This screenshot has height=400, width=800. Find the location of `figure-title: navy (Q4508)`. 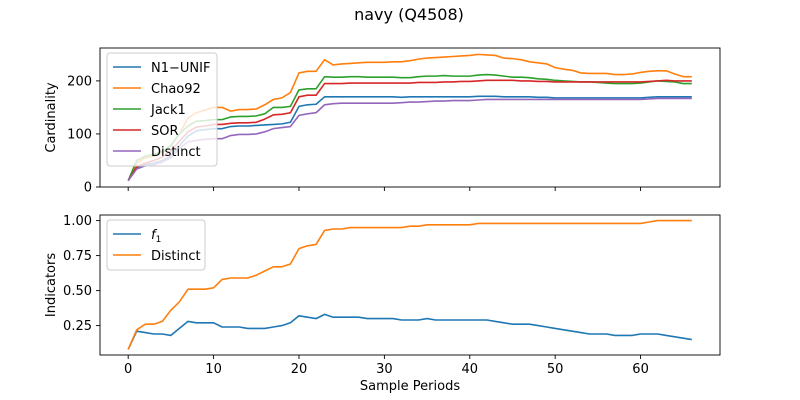

figure-title: navy (Q4508) is located at coordinates (409, 14).